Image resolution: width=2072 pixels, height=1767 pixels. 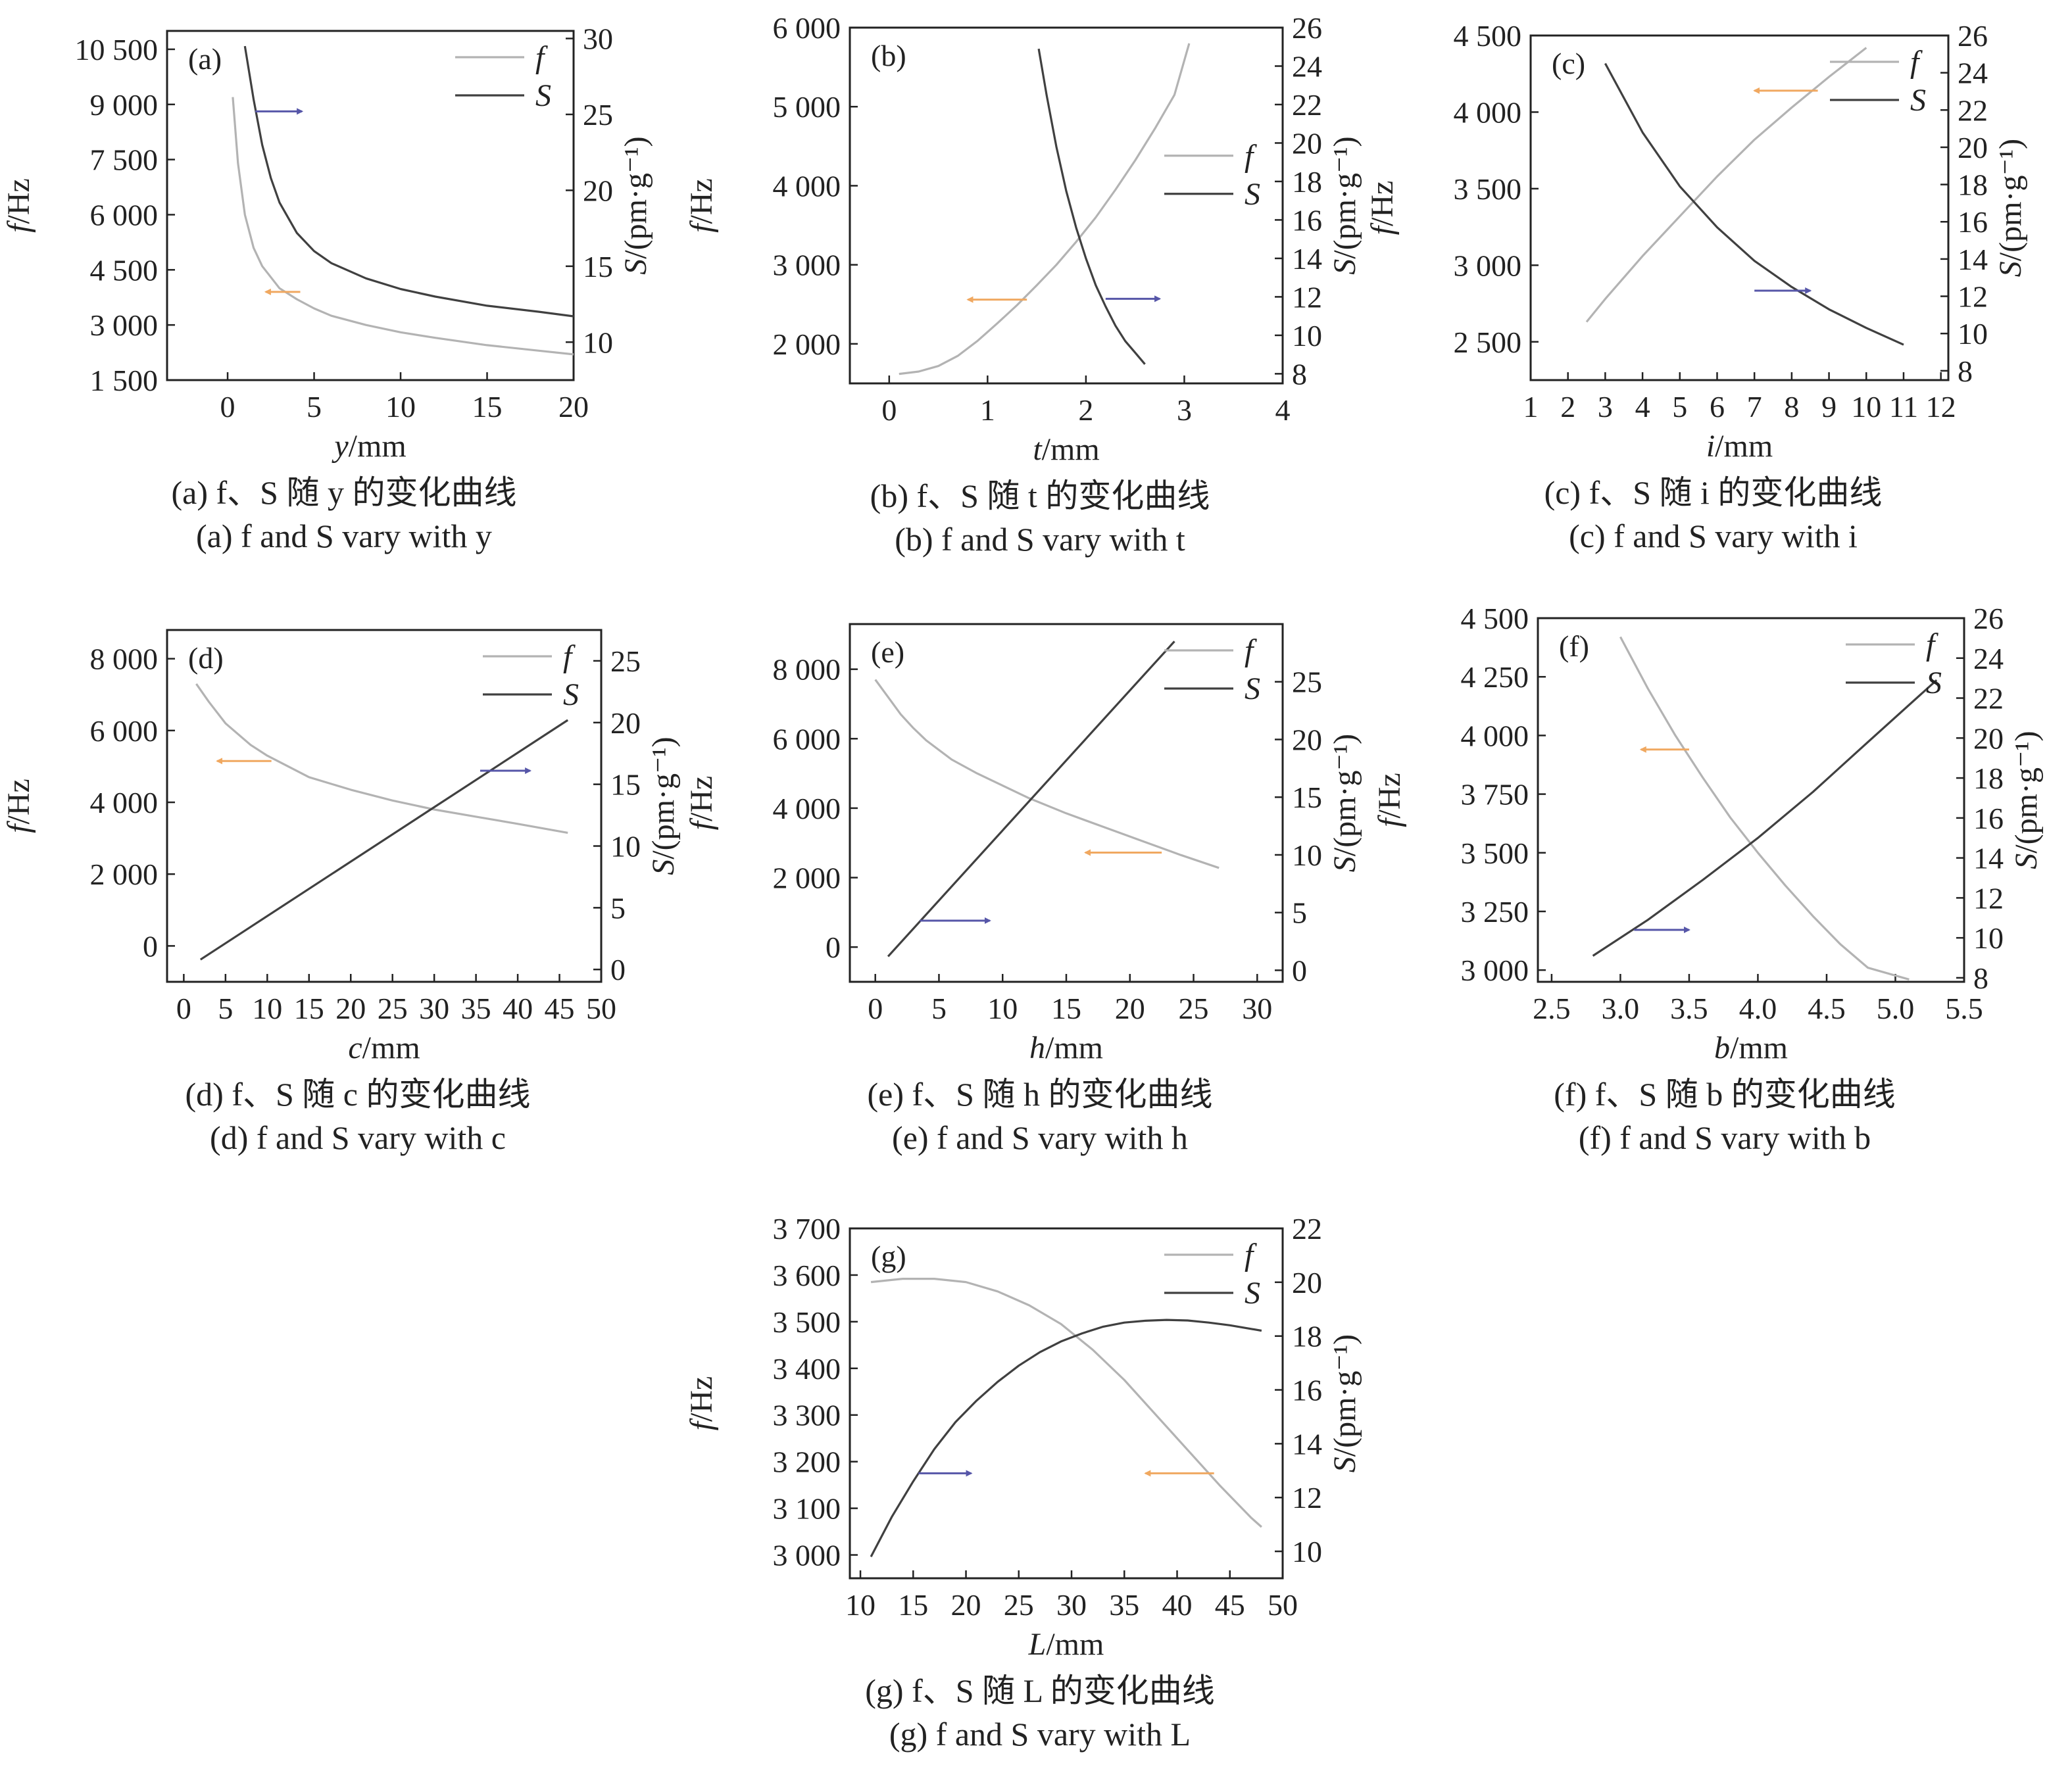 I want to click on caption-cn: (b) f、S 随 t 的变化曲线, so click(x=1040, y=495).